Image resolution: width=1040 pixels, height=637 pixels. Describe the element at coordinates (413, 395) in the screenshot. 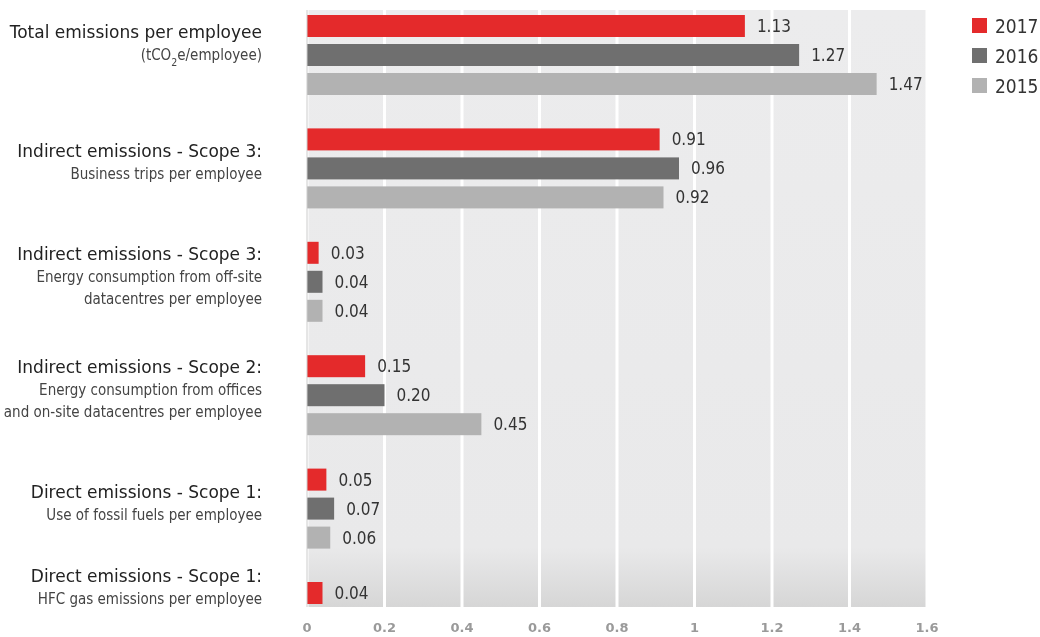

I see `data-label: 0.20` at that location.